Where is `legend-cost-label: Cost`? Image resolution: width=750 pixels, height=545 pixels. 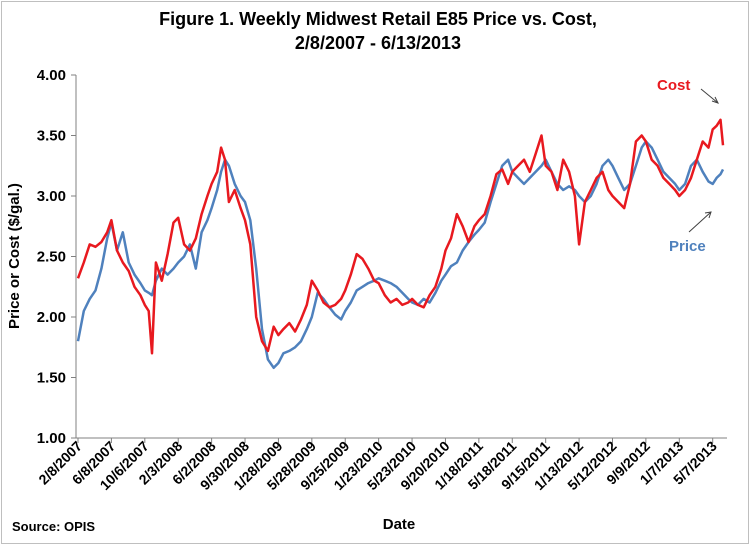
legend-cost-label: Cost is located at coordinates (673, 85).